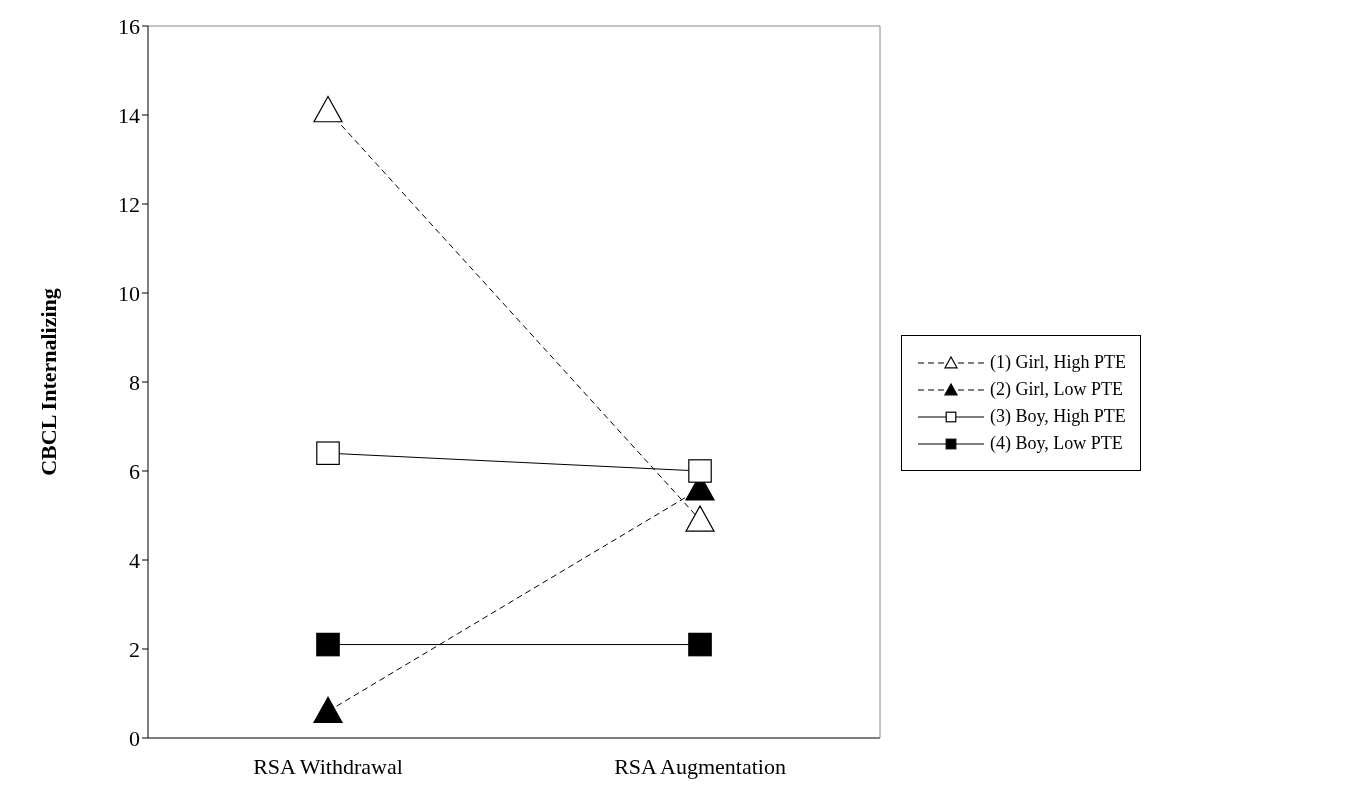 Image resolution: width=1363 pixels, height=804 pixels. What do you see at coordinates (134, 471) in the screenshot?
I see `y-tick-label: 6` at bounding box center [134, 471].